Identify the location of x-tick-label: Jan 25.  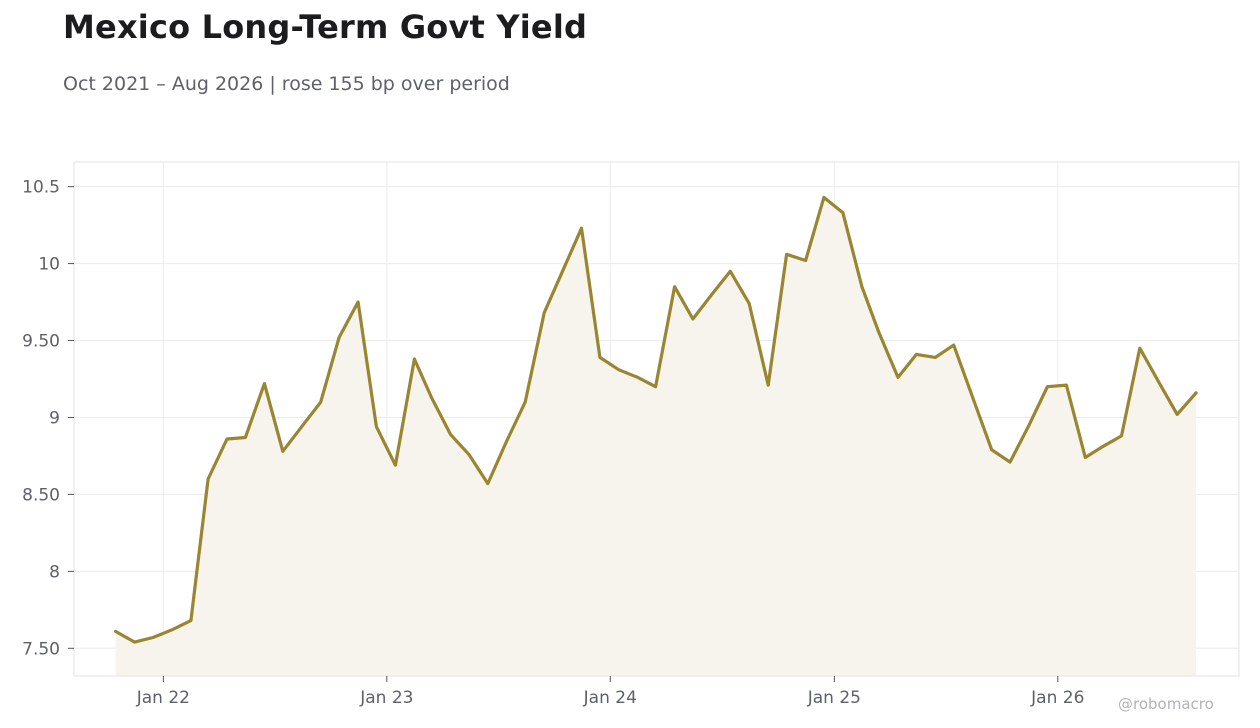
(834, 698).